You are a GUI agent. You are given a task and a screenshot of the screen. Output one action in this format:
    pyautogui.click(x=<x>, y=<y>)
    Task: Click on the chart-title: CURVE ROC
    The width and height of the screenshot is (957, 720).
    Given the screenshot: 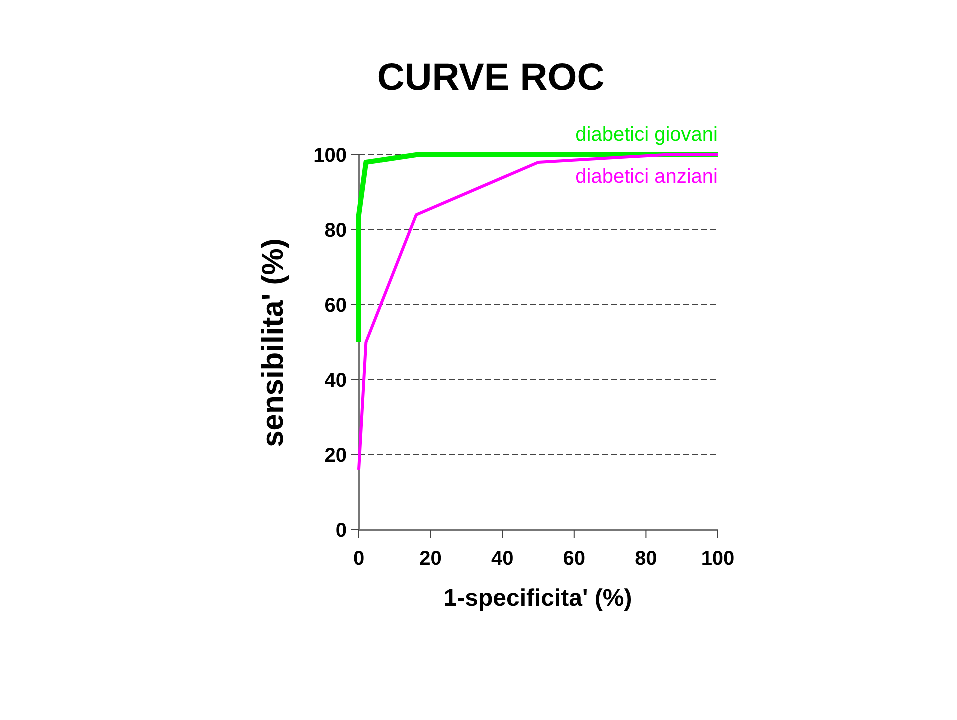 What is the action you would take?
    pyautogui.click(x=491, y=78)
    